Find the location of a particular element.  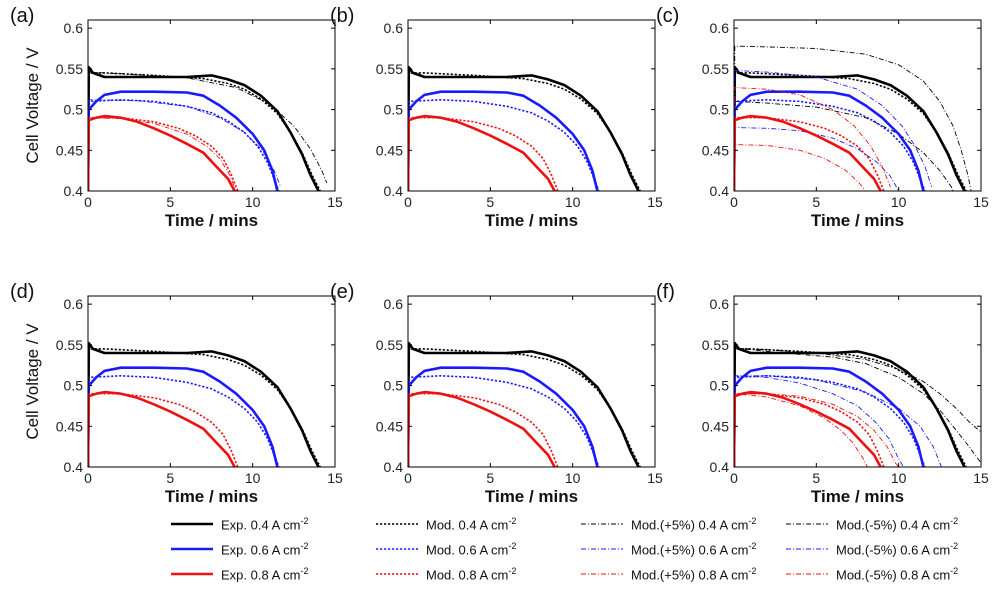

legend-item: Mod. 0.6 A cm-2 is located at coordinates (445, 549).